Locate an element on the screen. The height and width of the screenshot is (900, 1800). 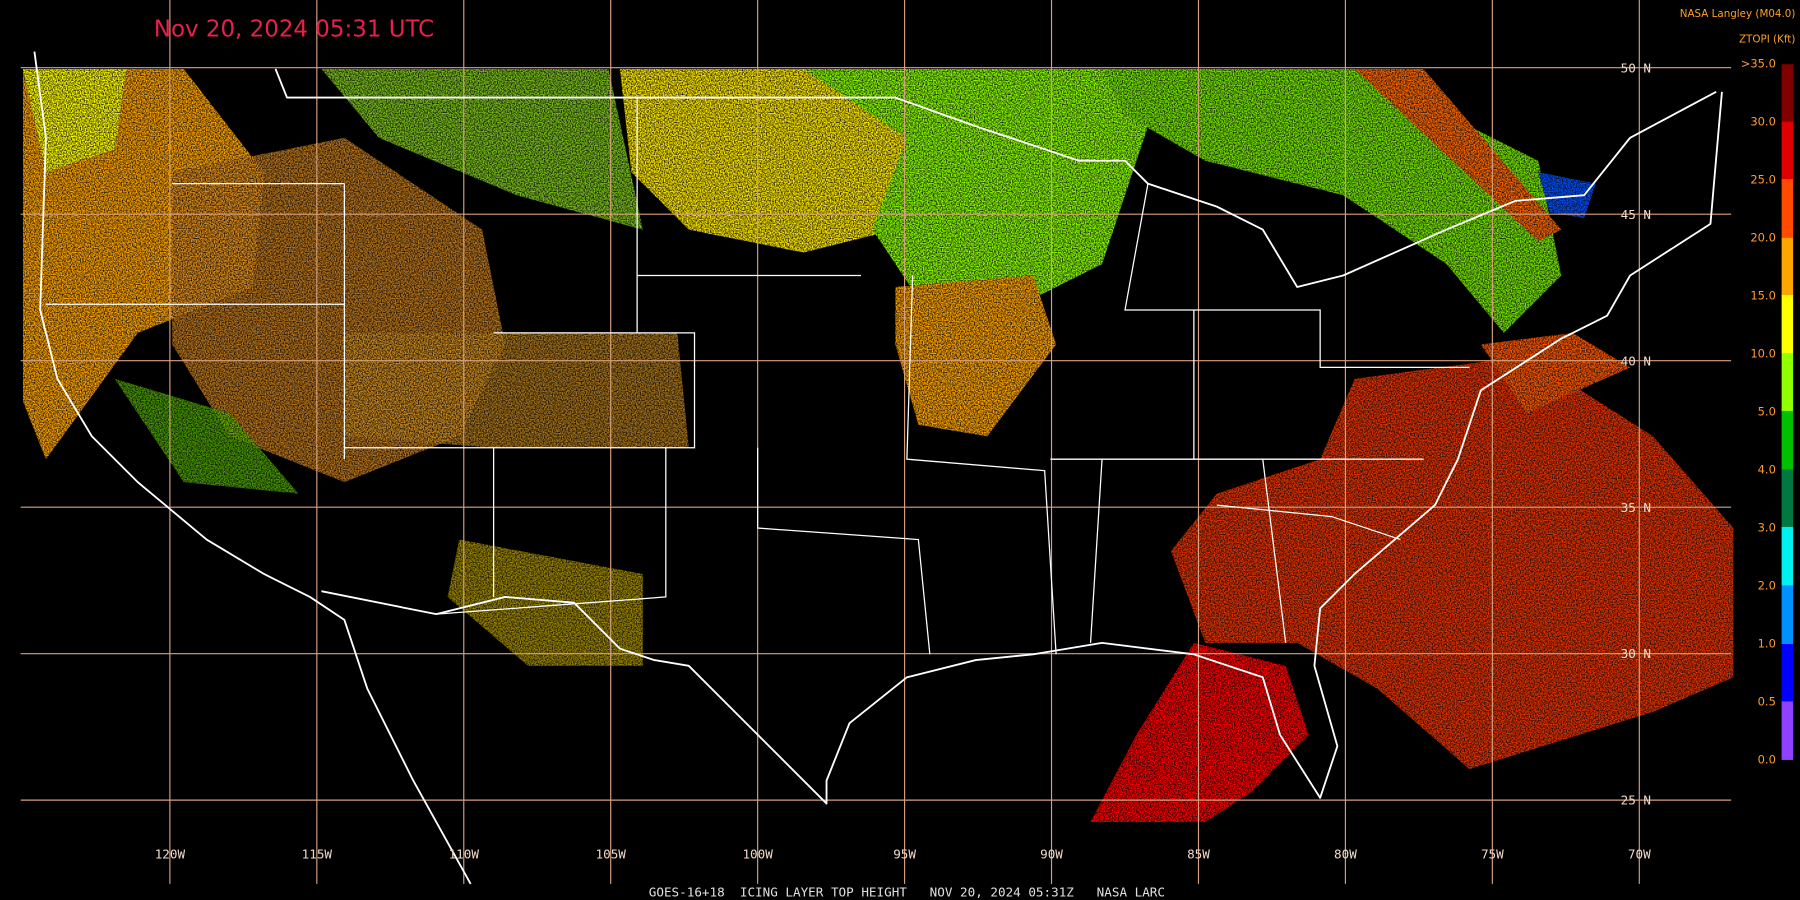
legend-label: 15.0 is located at coordinates (1763, 296).